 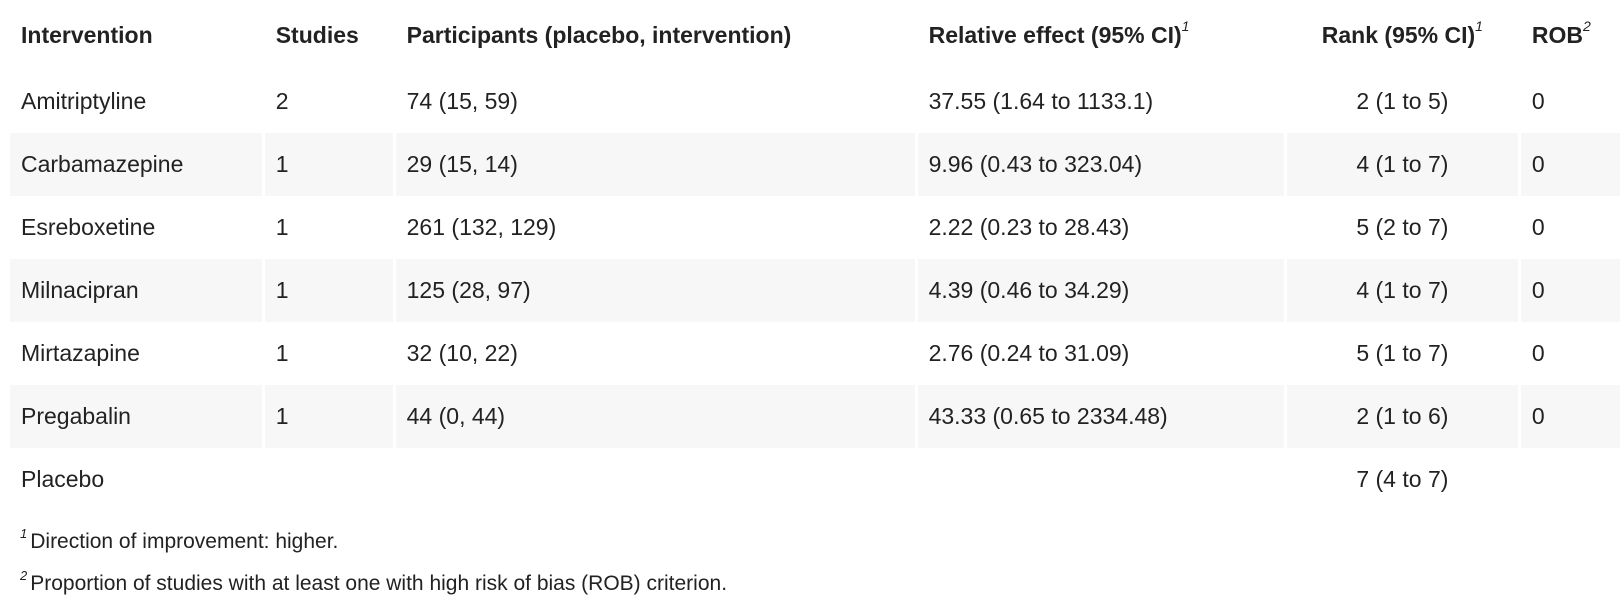 What do you see at coordinates (599, 34) in the screenshot?
I see `header-participants: Participants (placebo, intervention)` at bounding box center [599, 34].